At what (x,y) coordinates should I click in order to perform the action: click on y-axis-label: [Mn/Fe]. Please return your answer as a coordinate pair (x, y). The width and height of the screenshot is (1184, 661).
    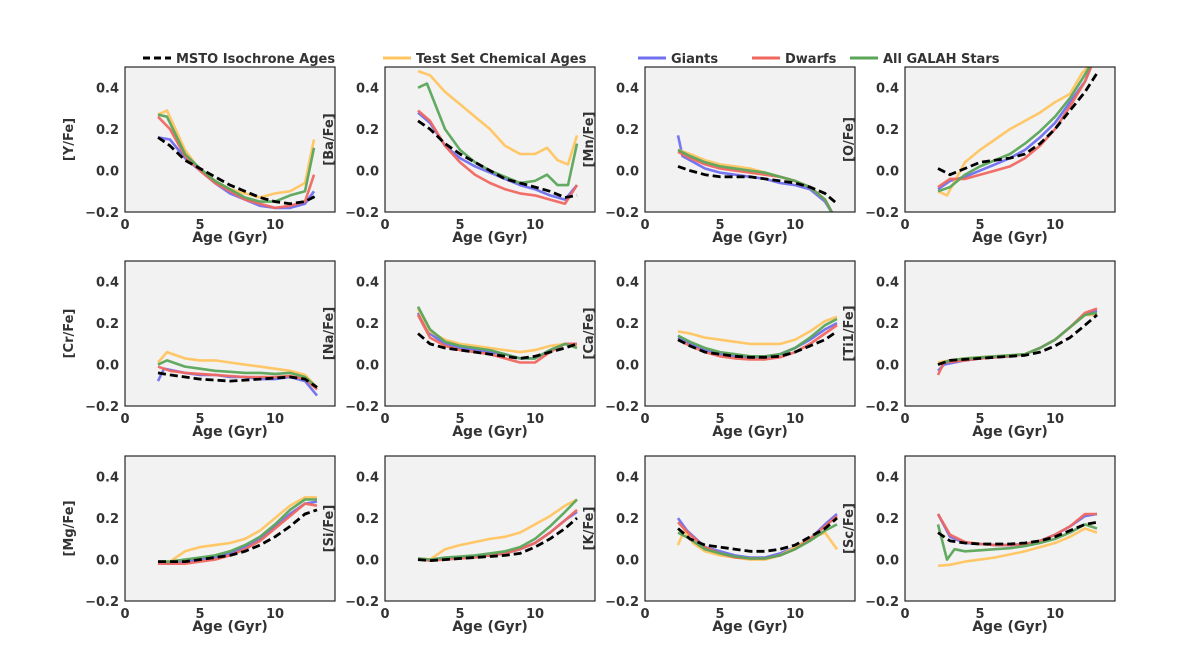
    Looking at the image, I should click on (589, 140).